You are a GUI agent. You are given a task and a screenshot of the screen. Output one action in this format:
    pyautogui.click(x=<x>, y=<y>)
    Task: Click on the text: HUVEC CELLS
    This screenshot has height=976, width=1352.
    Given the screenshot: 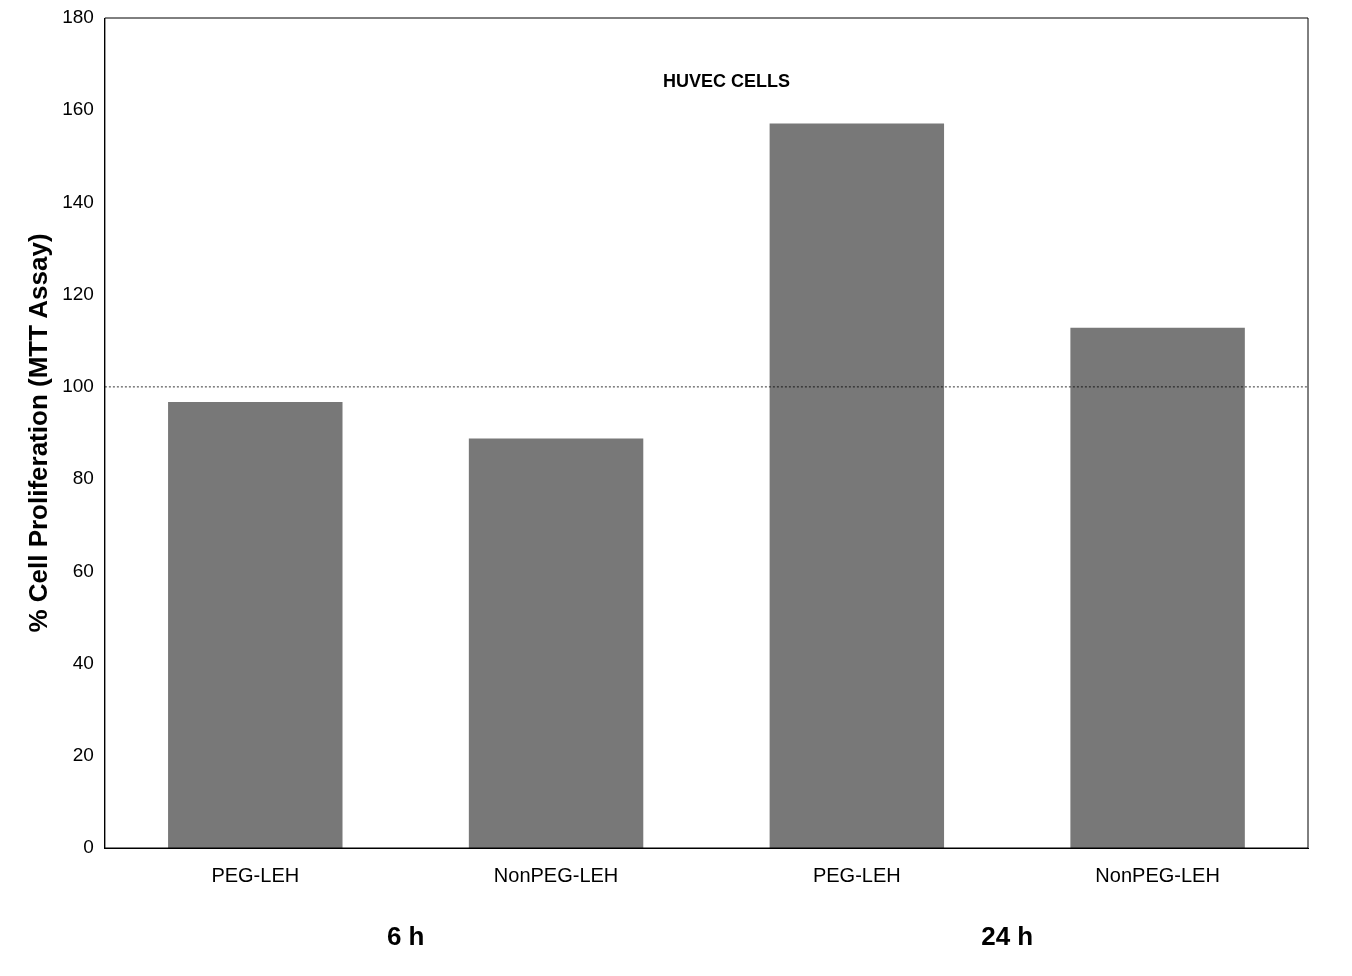 What is the action you would take?
    pyautogui.click(x=726, y=80)
    